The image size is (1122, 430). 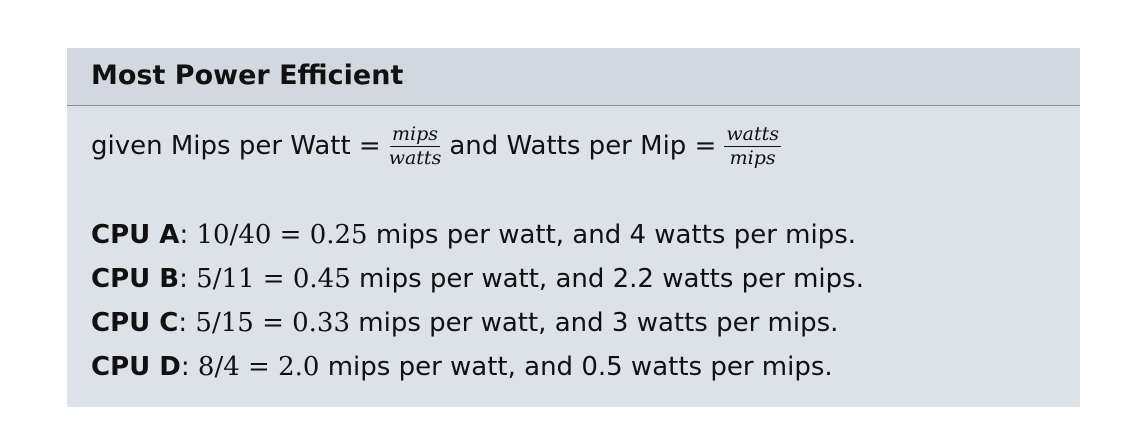 I want to click on cpu-result-text: mips per watt, and 0.5 watts per mips., so click(x=580, y=367).